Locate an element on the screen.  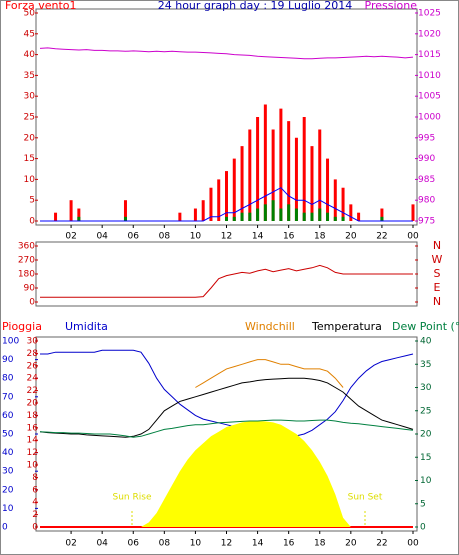
y2-tick-label: 25 is located at coordinates (425, 411).